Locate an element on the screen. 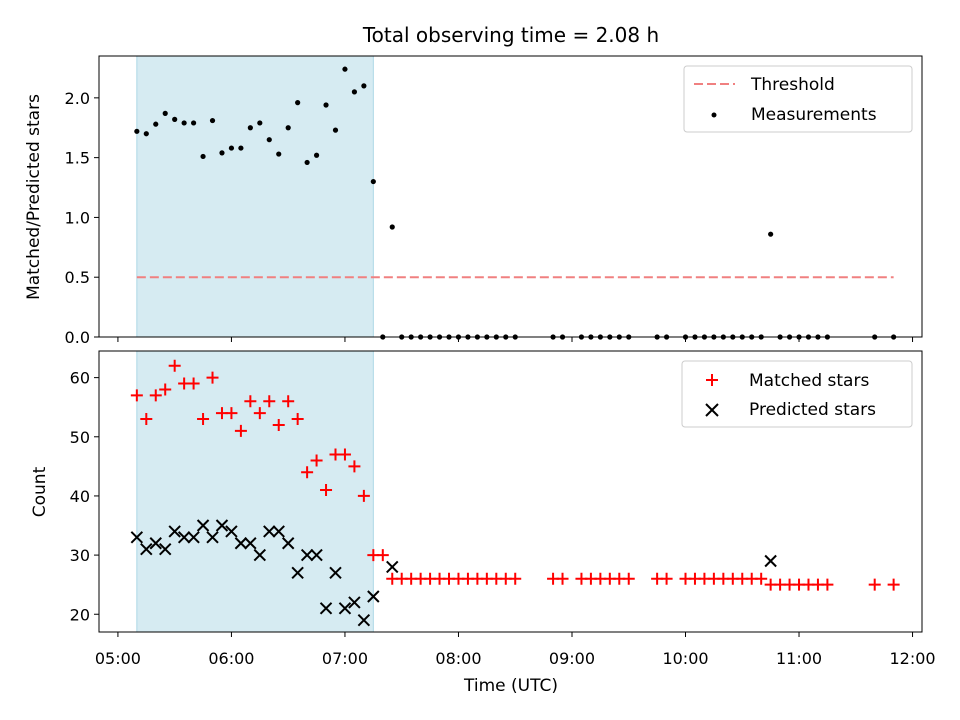 This screenshot has width=960, height=720. y-tick-label: 2.0 is located at coordinates (77, 98).